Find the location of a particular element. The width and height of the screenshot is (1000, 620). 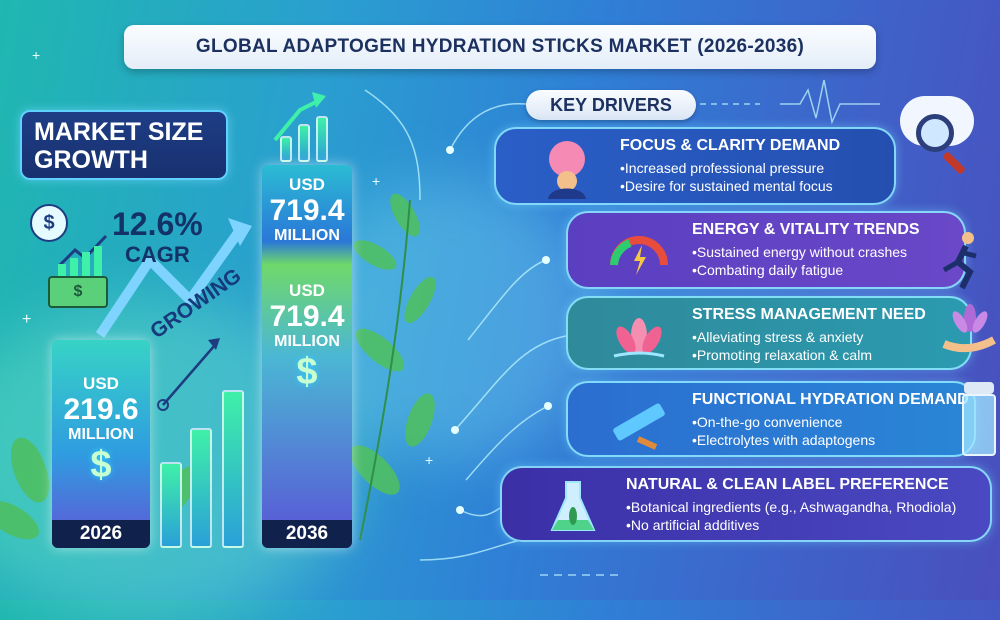

driver-title: FOCUS & CLARITY DEMAND is located at coordinates (730, 145).